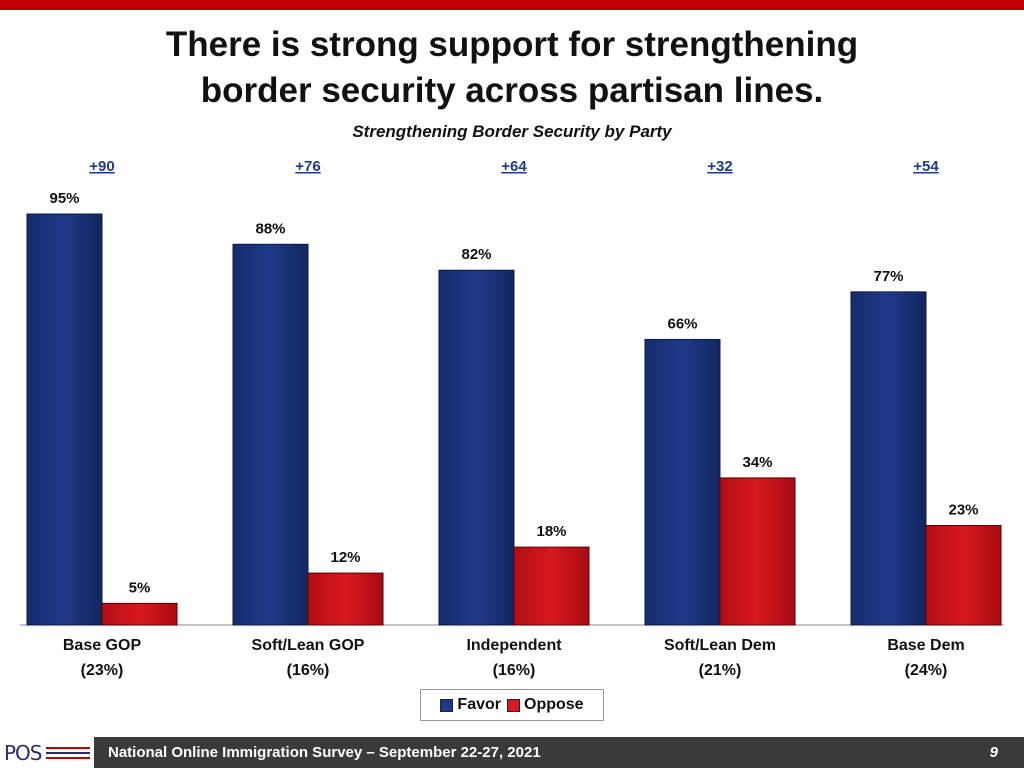 The height and width of the screenshot is (768, 1024). Describe the element at coordinates (512, 5) in the screenshot. I see `top-accent-bar` at that location.